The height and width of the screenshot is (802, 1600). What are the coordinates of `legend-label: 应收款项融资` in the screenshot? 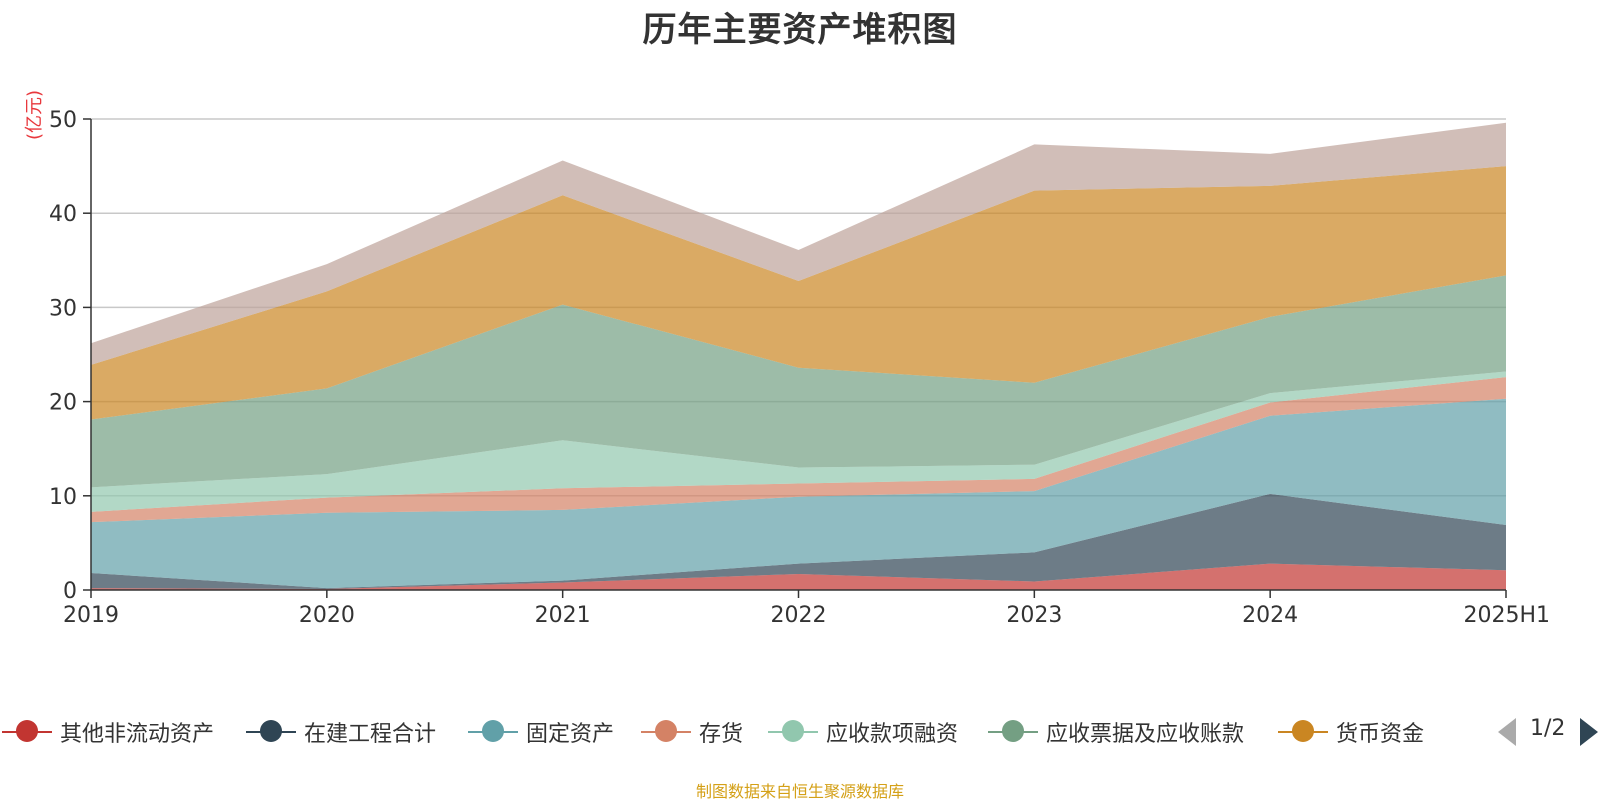 It's located at (892, 734).